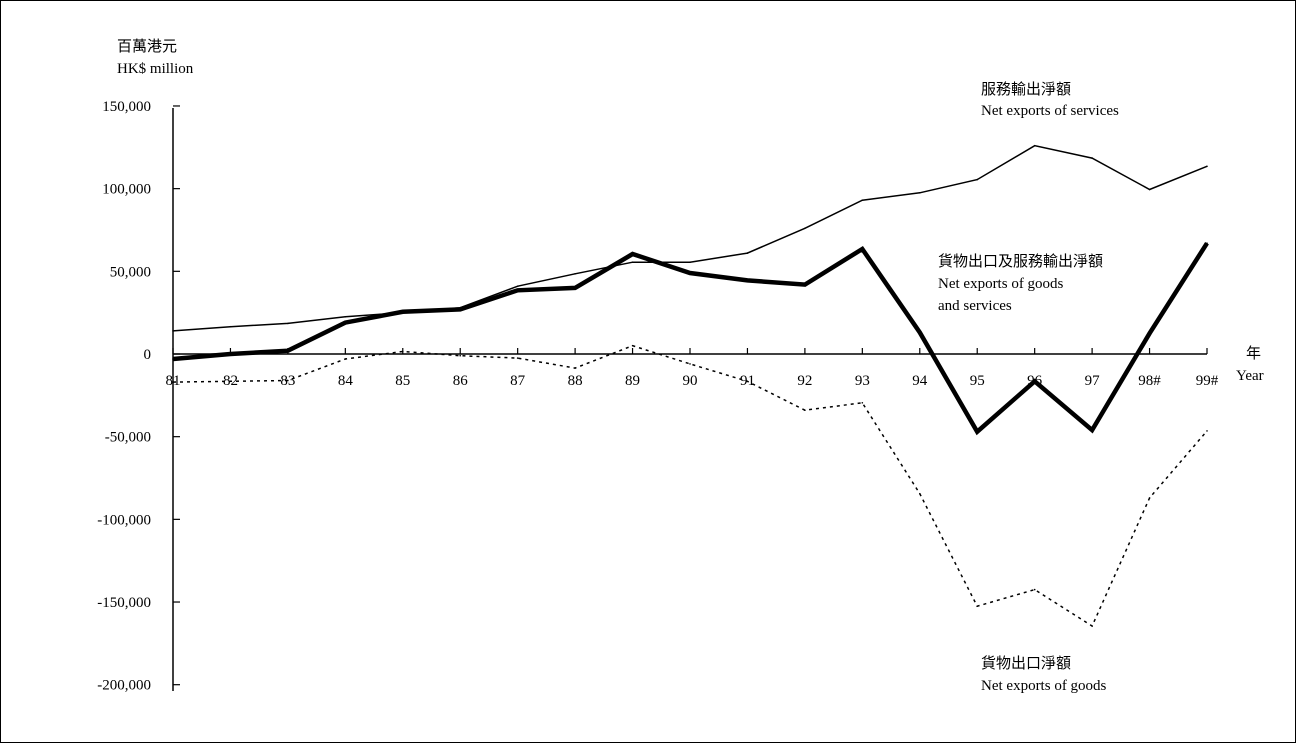 The image size is (1296, 743). What do you see at coordinates (124, 603) in the screenshot?
I see `y-tick-label: -150,000` at bounding box center [124, 603].